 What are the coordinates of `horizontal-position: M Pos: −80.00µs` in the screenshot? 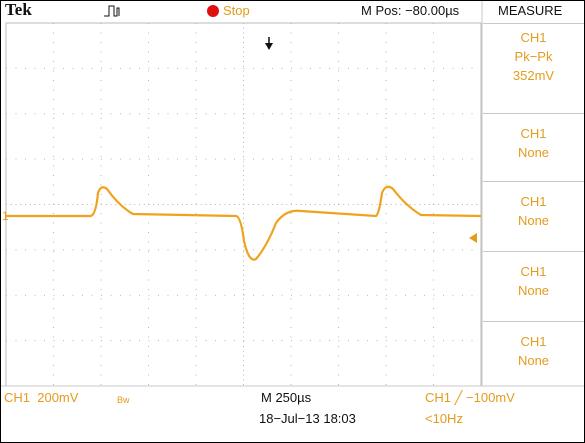 It's located at (410, 10).